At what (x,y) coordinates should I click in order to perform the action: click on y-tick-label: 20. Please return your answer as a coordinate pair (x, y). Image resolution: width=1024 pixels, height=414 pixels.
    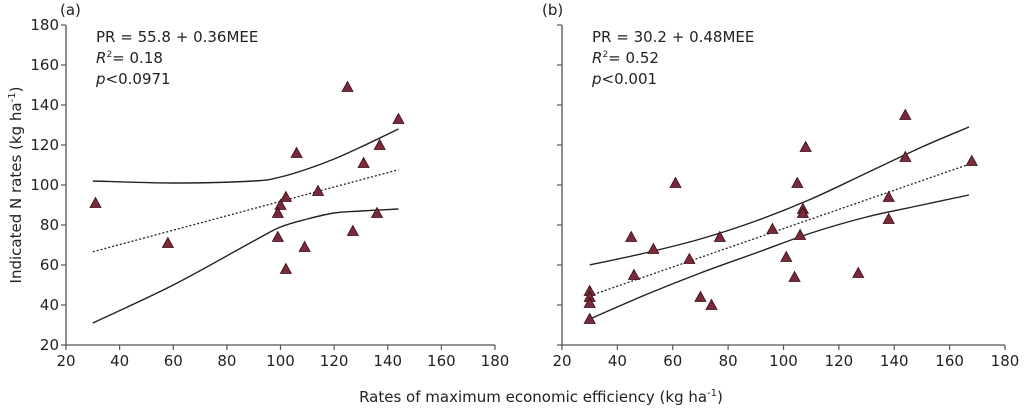
    Looking at the image, I should click on (49, 345).